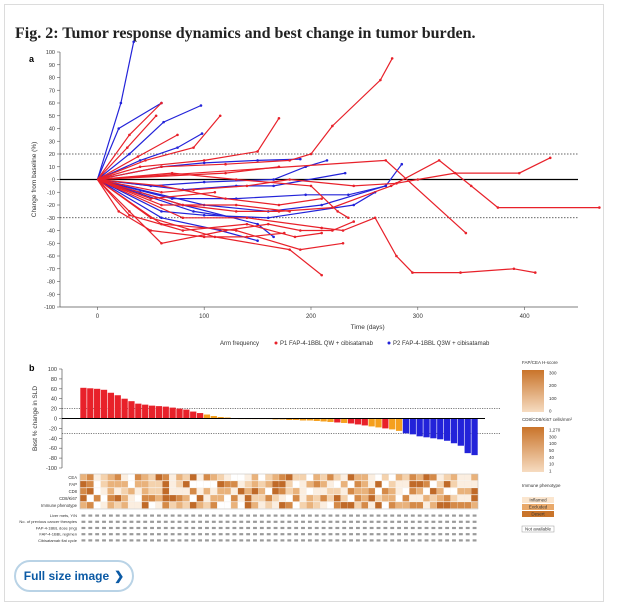 The width and height of the screenshot is (627, 606). Describe the element at coordinates (52, 79) in the screenshot. I see `y-tick-label: 80` at that location.